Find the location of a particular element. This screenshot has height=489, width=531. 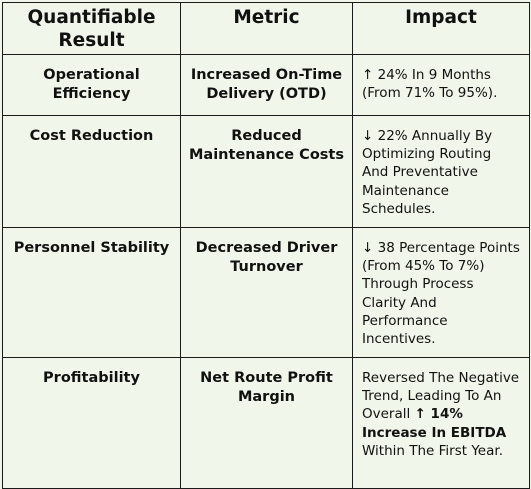

result-cell: Profitability is located at coordinates (91, 423).